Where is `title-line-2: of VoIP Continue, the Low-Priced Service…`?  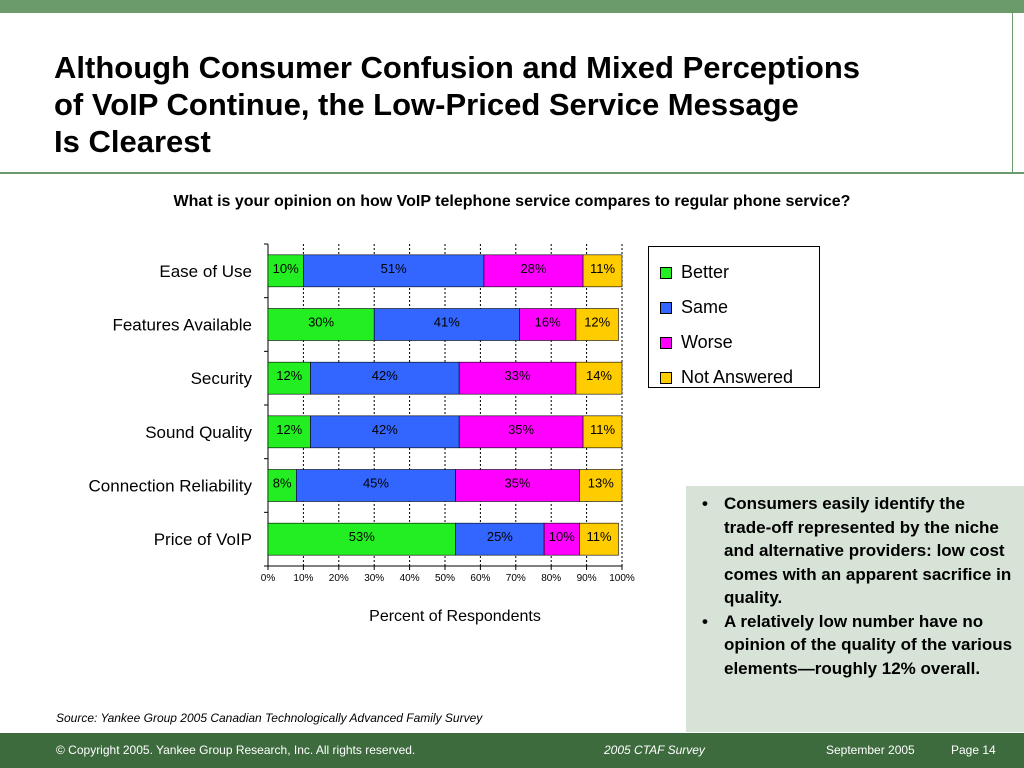 title-line-2: of VoIP Continue, the Low-Priced Service… is located at coordinates (426, 104).